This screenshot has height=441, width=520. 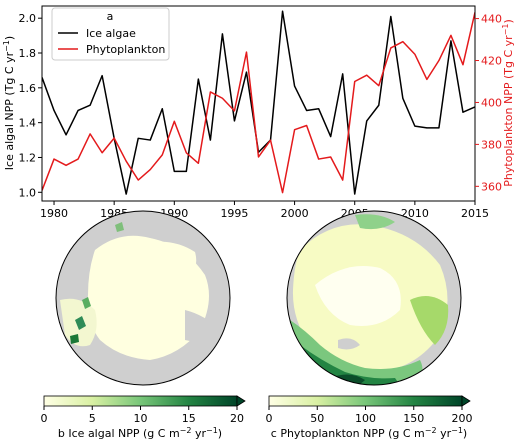 I want to click on x-axis: 19801985199019952000200520102015, so click(x=264, y=210).